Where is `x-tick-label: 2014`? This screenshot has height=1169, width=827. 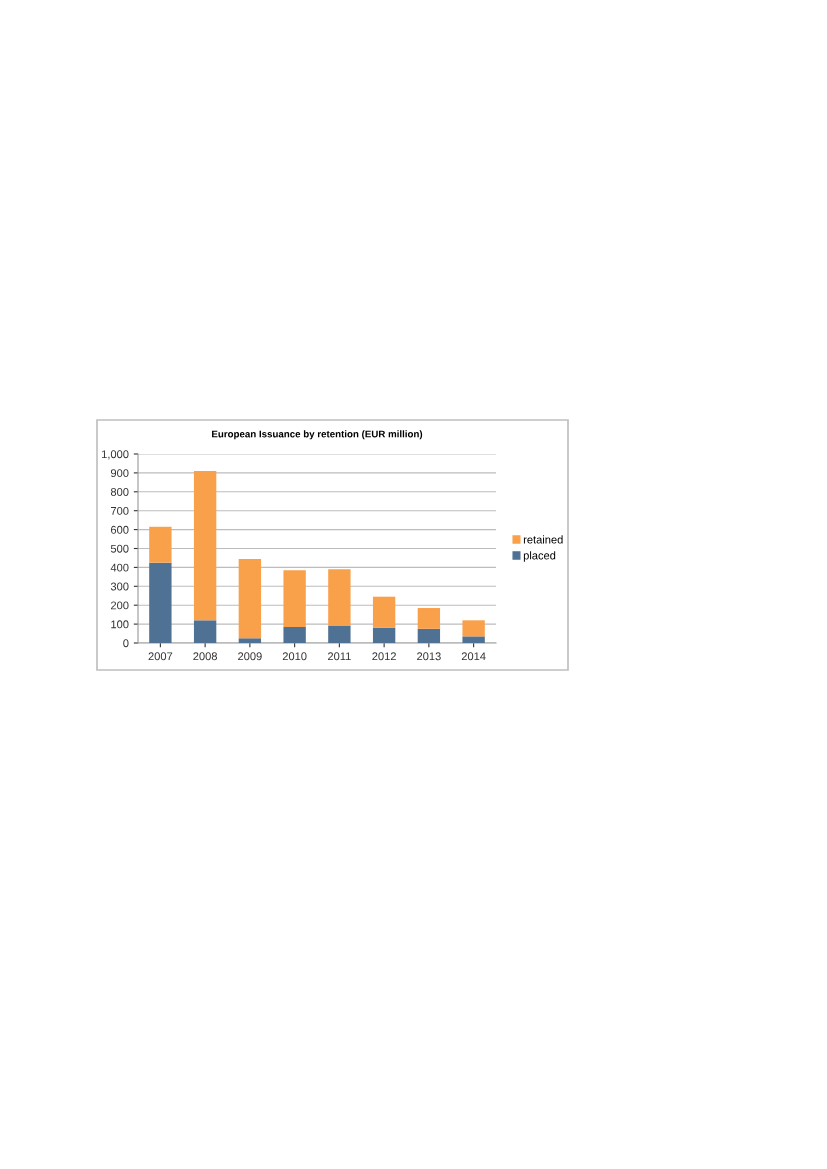
x-tick-label: 2014 is located at coordinates (473, 656).